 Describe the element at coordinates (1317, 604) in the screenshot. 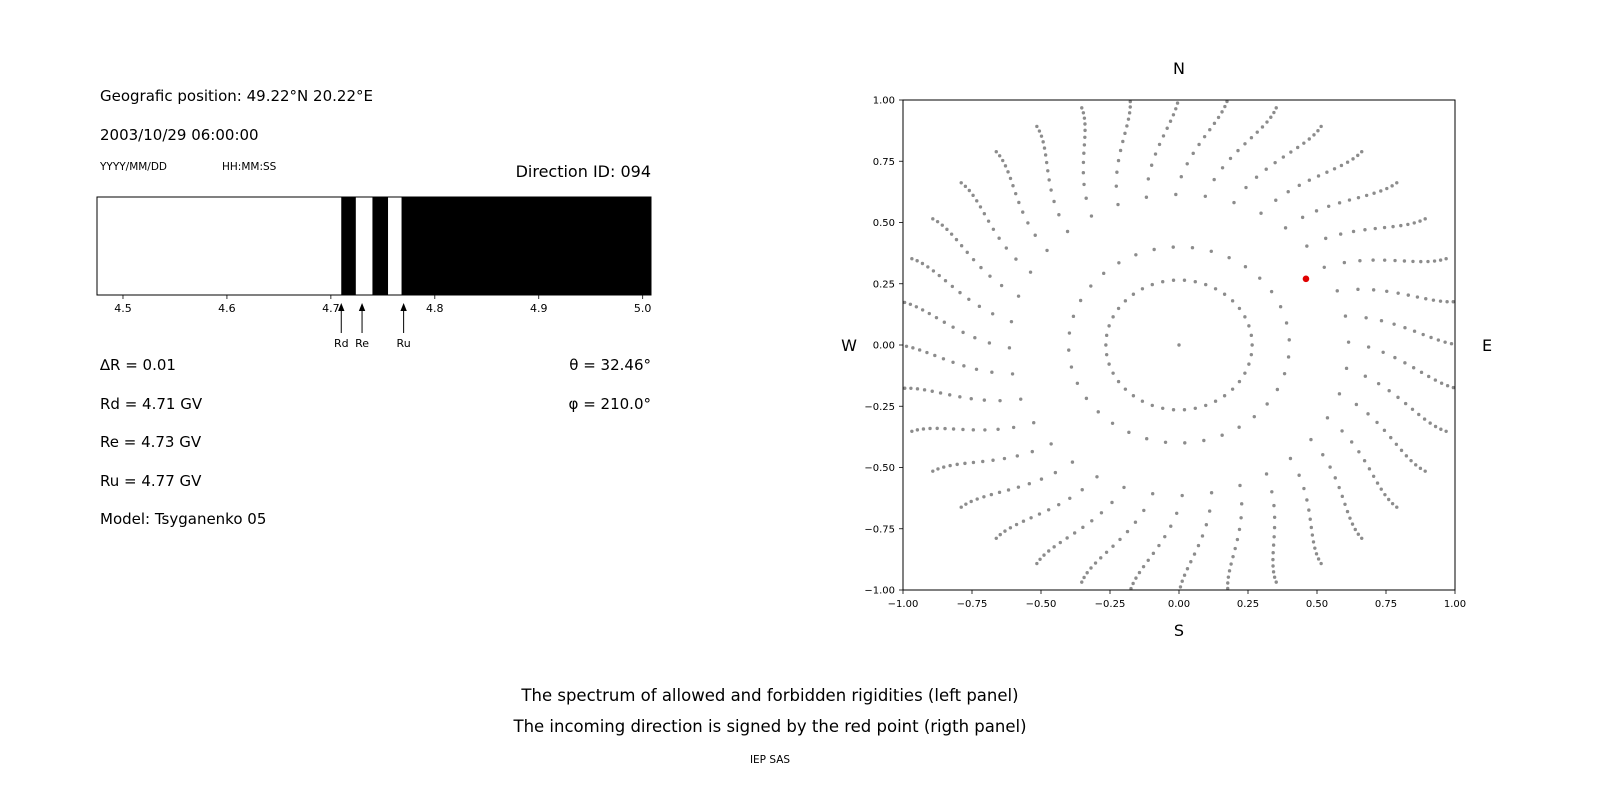

I see `direction-x-tick-label: 0.50` at that location.